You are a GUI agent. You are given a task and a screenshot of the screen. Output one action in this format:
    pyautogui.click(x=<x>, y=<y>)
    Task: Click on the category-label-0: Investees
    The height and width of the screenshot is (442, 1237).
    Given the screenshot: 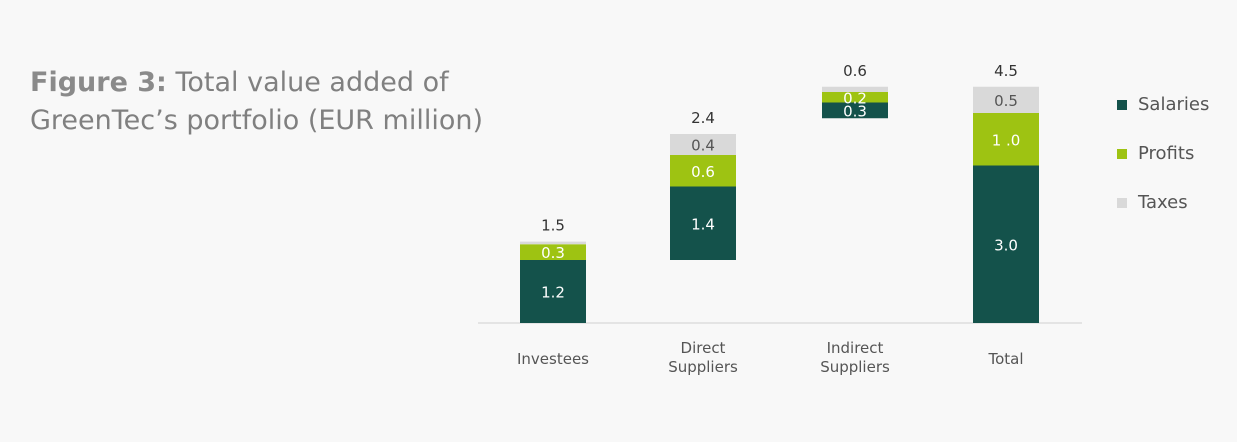 What is the action you would take?
    pyautogui.click(x=553, y=359)
    